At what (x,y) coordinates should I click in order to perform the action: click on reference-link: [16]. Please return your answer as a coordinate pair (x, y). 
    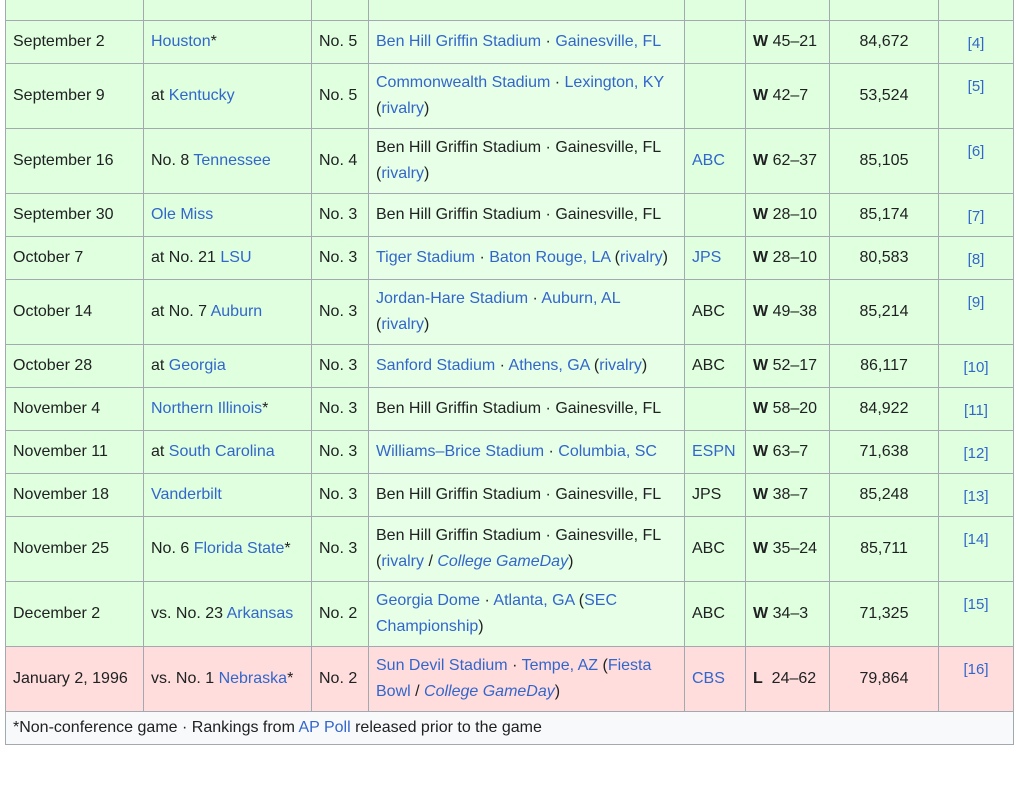
    Looking at the image, I should click on (976, 669).